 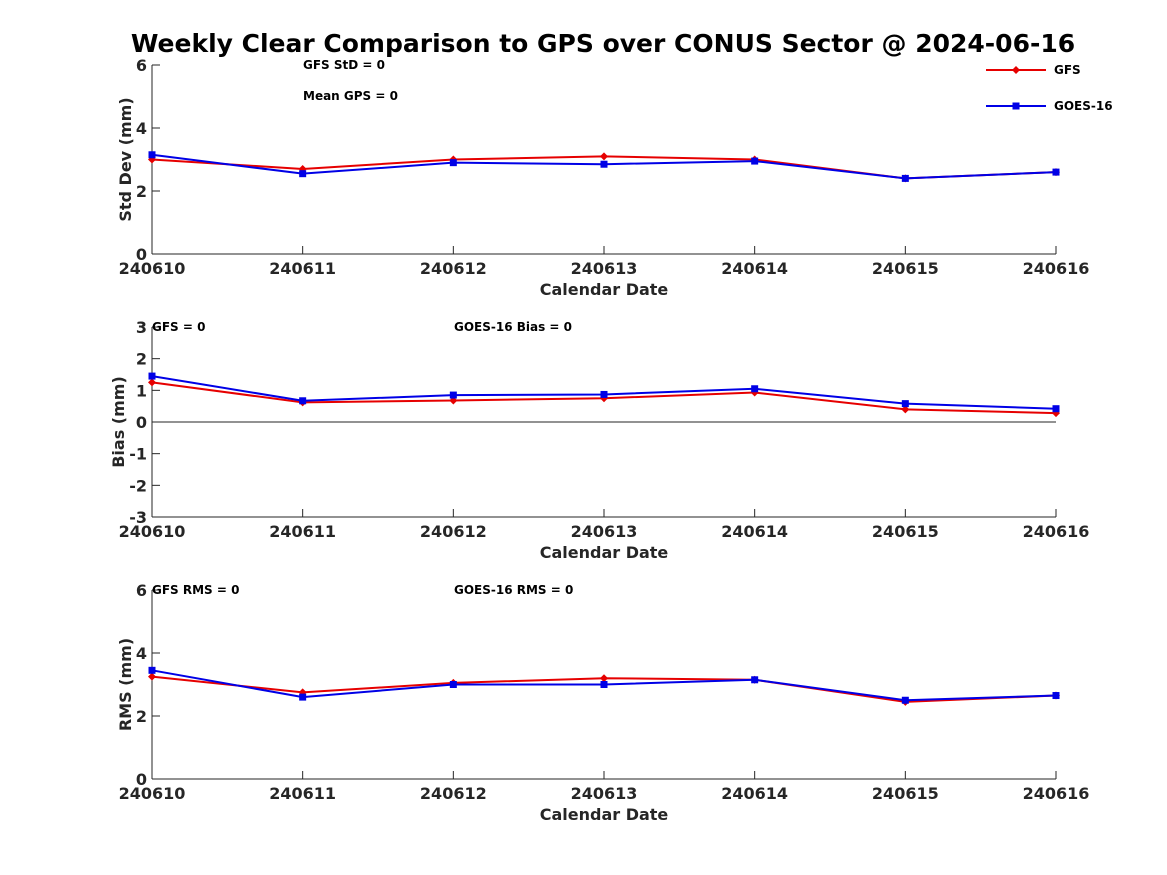 What do you see at coordinates (138, 454) in the screenshot?
I see `y-tick-label: -1` at bounding box center [138, 454].